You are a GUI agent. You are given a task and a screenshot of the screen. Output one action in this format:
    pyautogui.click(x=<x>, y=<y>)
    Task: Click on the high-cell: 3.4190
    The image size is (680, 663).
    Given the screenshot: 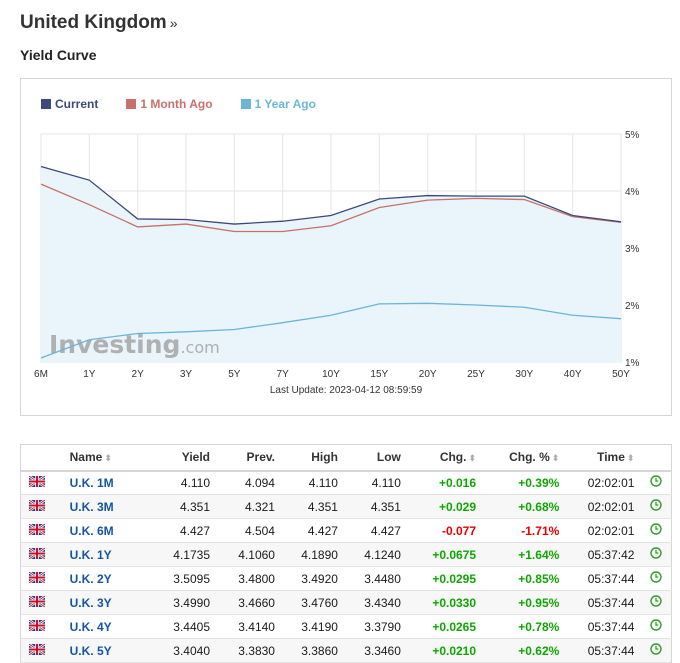 What is the action you would take?
    pyautogui.click(x=314, y=626)
    